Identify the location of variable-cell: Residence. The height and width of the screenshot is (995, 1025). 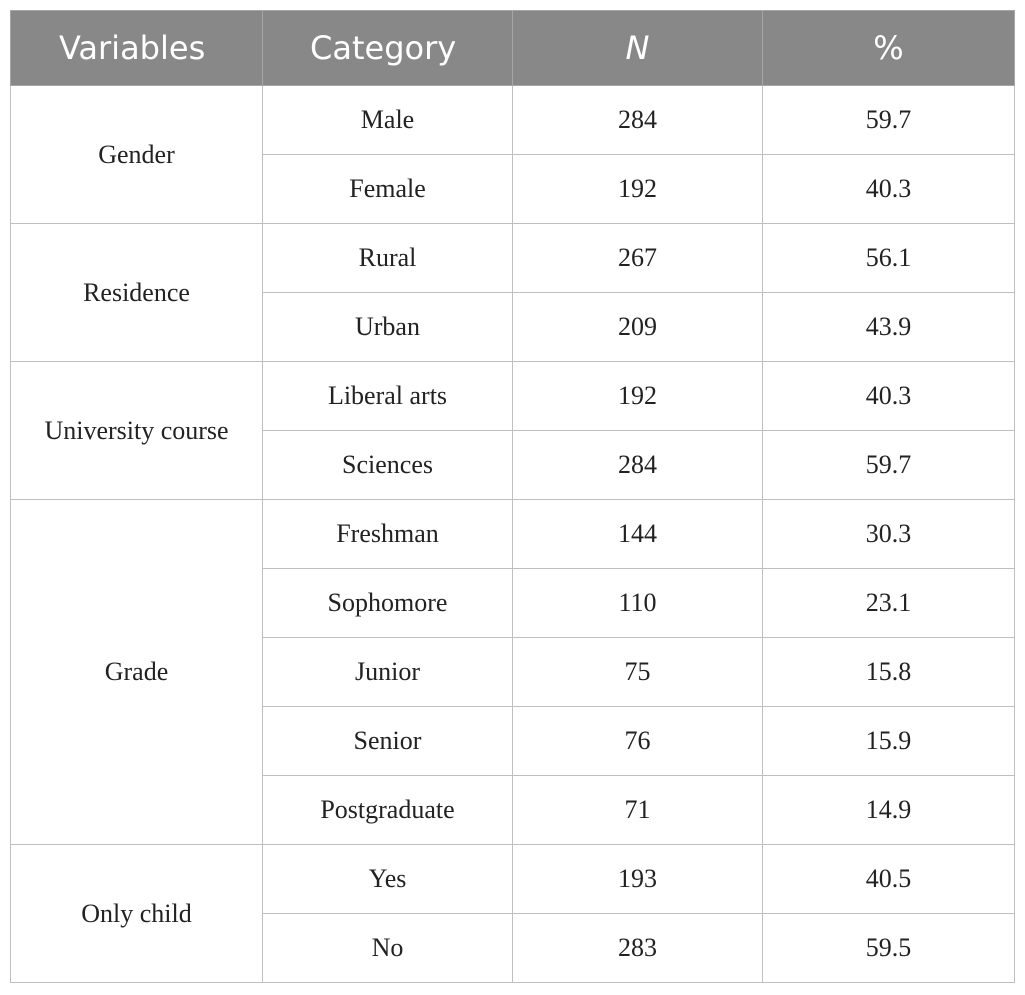
(136, 292).